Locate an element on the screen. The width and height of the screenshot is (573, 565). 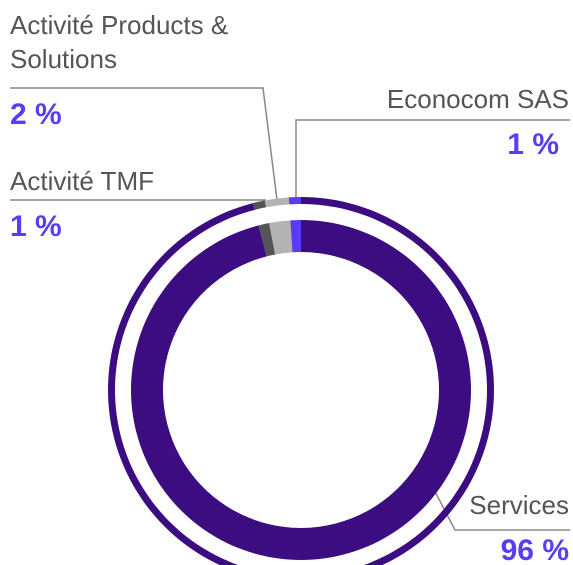
category-label: Activité TMF is located at coordinates (82, 181).